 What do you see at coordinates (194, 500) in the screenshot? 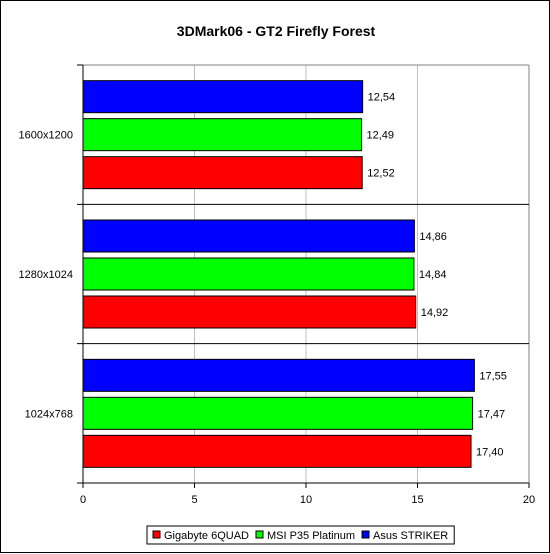
I see `x-tick-label-5: 5` at bounding box center [194, 500].